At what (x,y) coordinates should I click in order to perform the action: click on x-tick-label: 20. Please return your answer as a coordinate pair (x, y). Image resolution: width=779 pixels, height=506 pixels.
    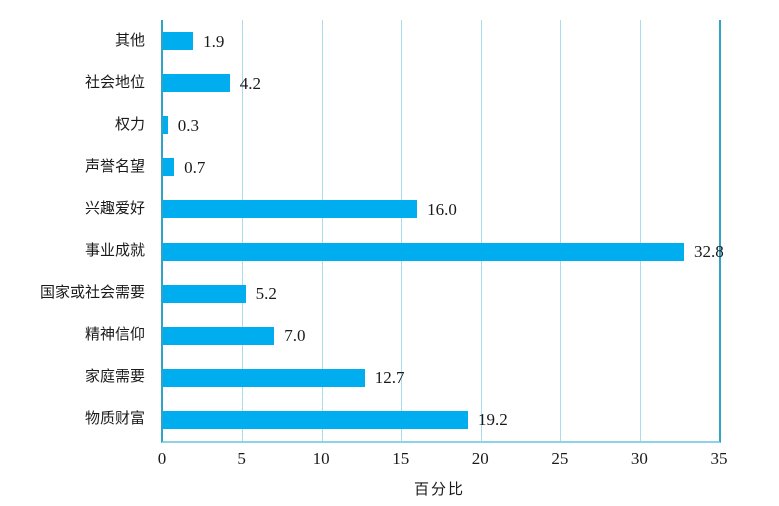
    Looking at the image, I should click on (480, 458).